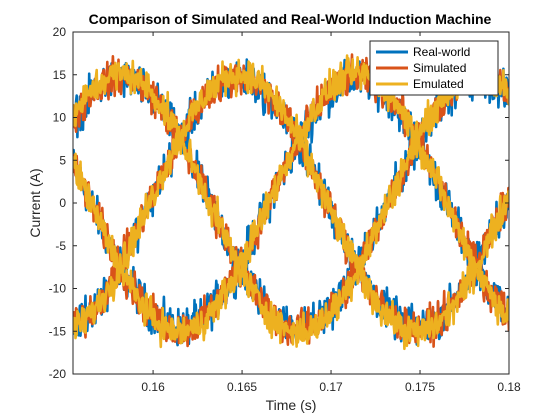 This screenshot has height=420, width=560. What do you see at coordinates (35, 202) in the screenshot?
I see `y-axis-label: Current (A)` at bounding box center [35, 202].